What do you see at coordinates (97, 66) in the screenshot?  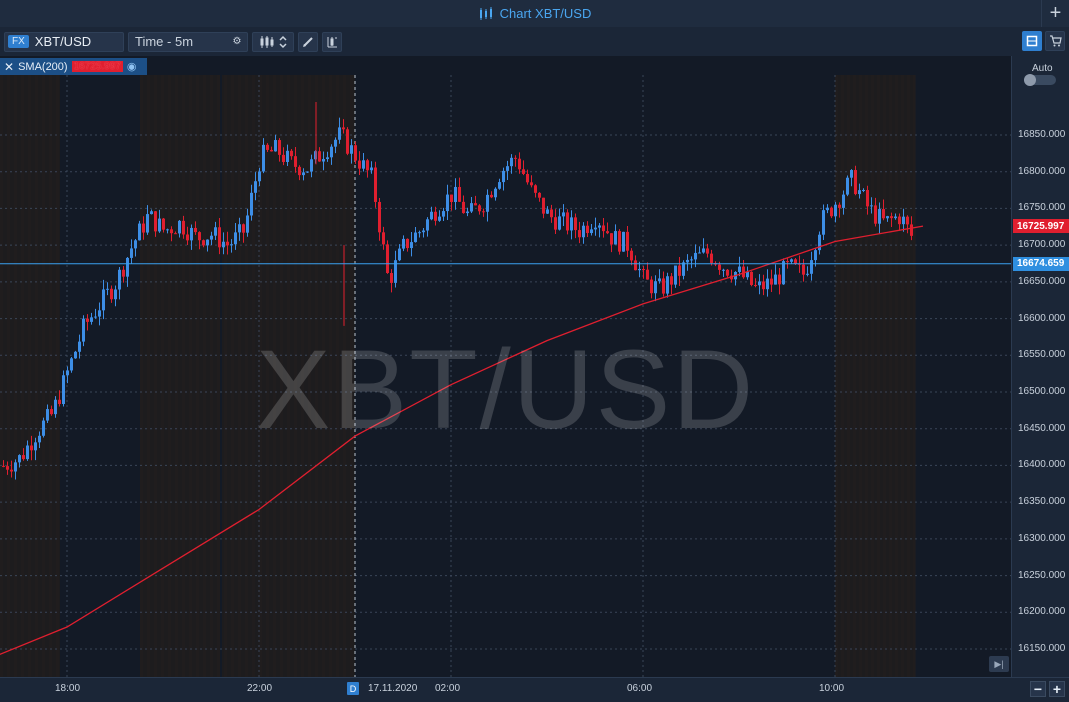 I see `indicator-value: 16725.997` at bounding box center [97, 66].